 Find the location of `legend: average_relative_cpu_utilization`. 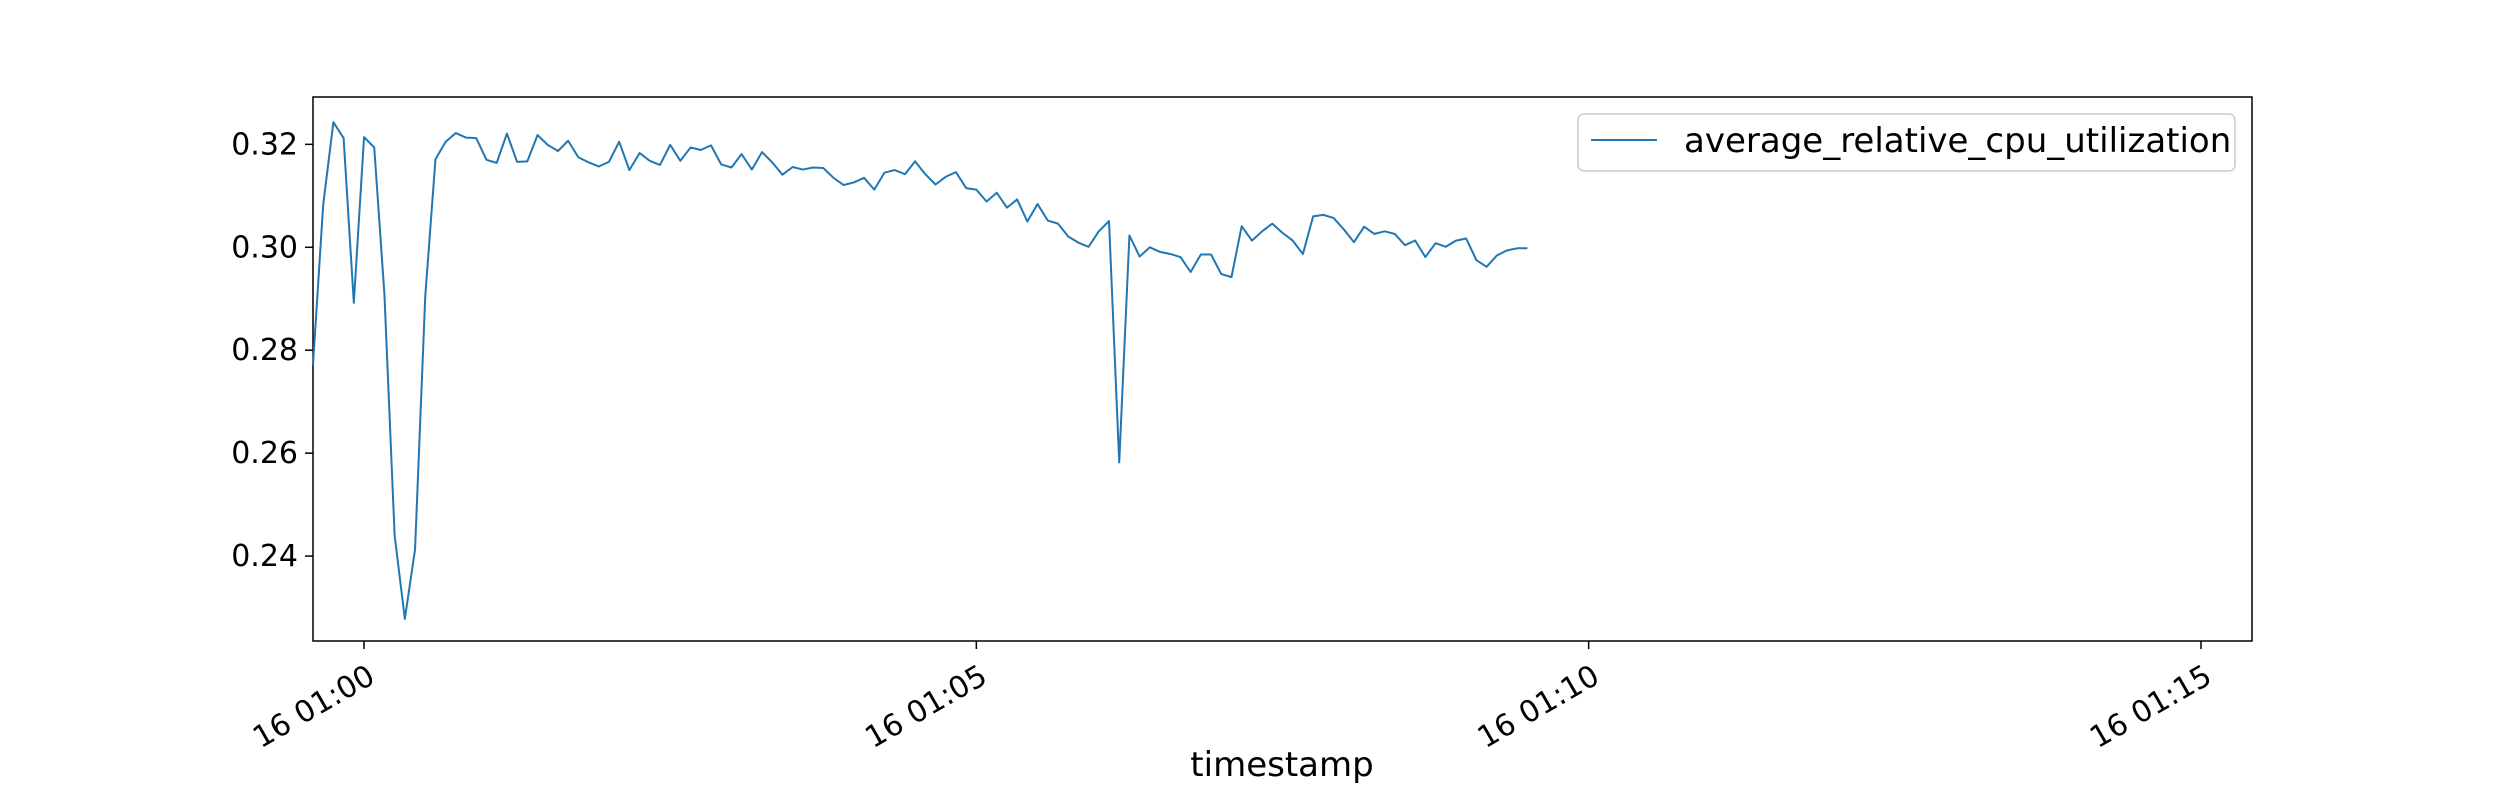

legend: average_relative_cpu_utilization is located at coordinates (1906, 142).